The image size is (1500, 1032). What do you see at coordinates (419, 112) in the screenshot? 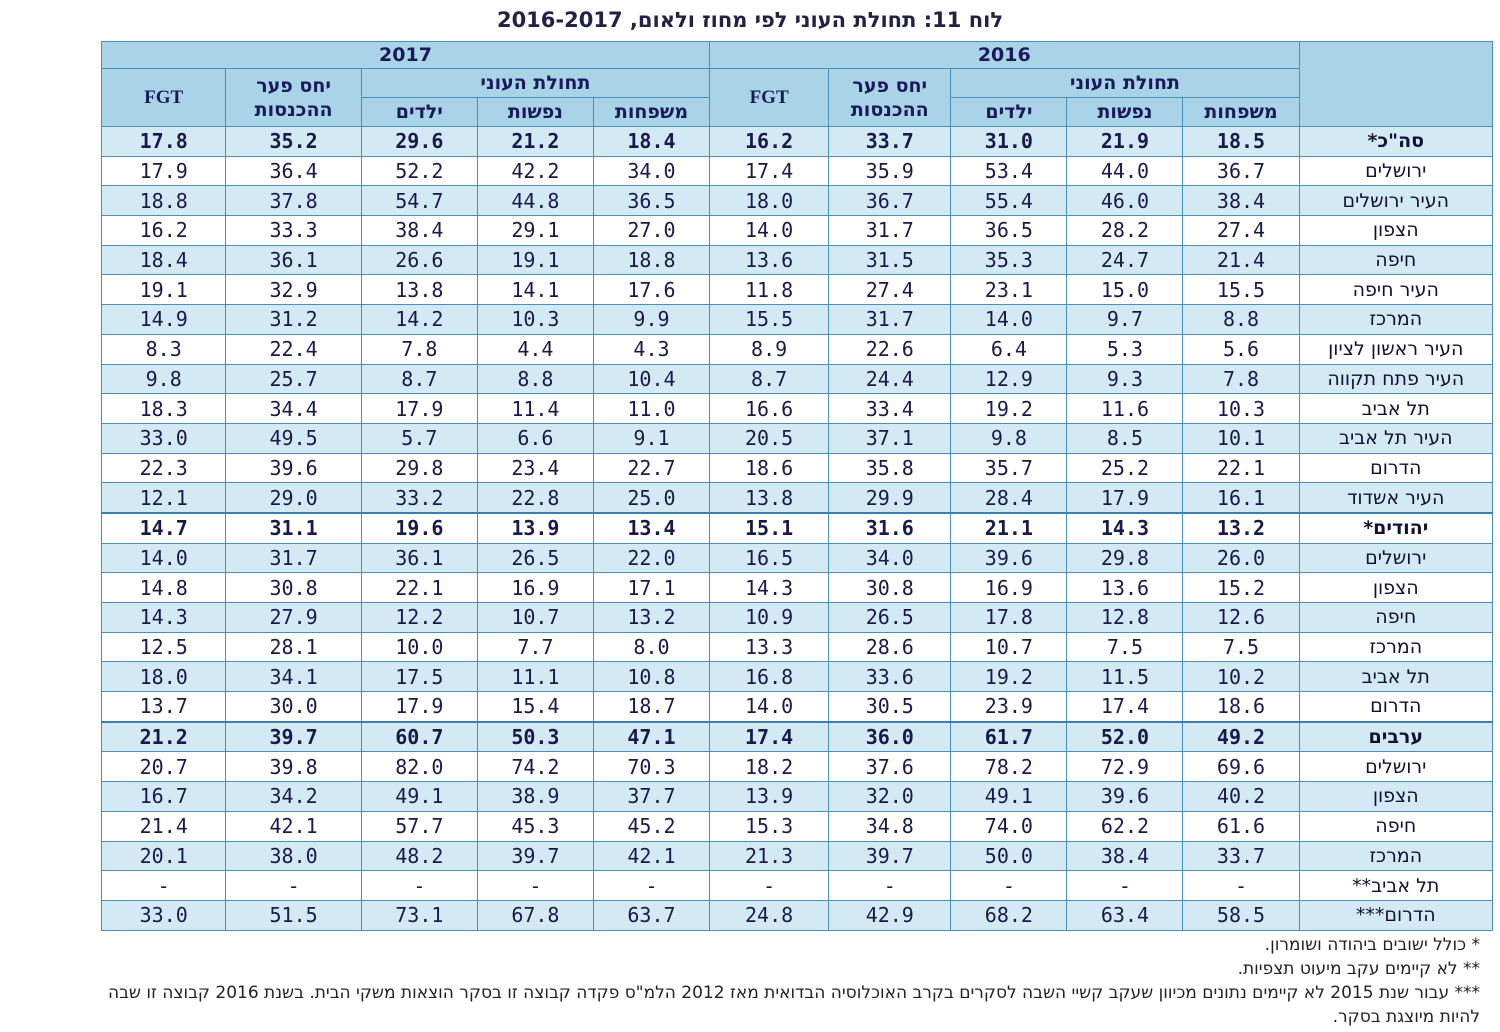
I see `children-header-2017: ילדים` at bounding box center [419, 112].